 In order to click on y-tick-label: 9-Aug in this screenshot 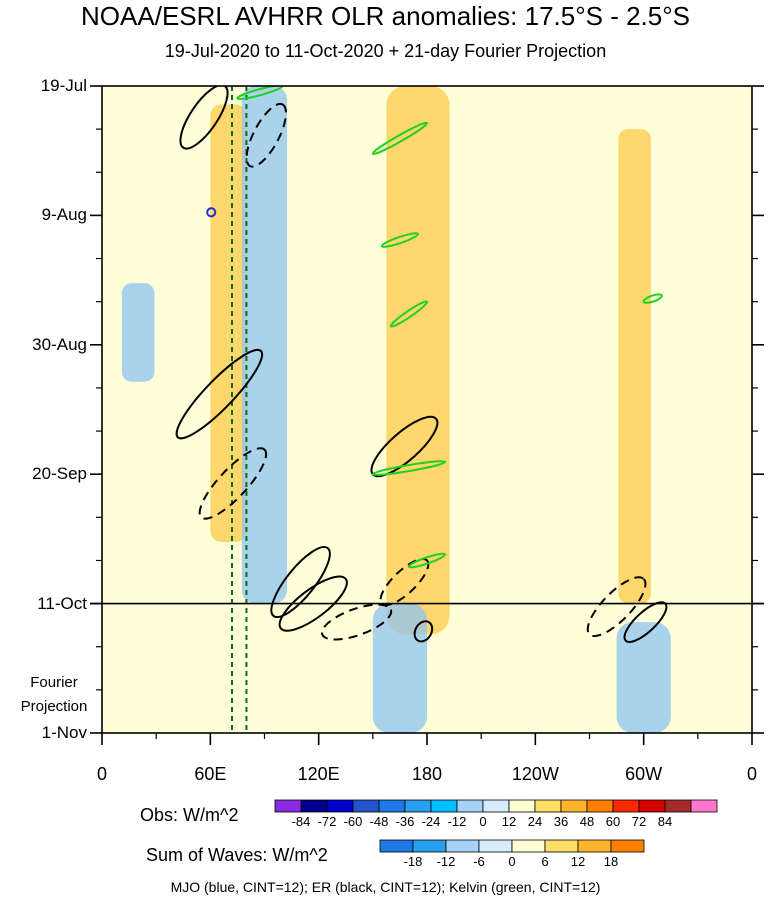, I will do `click(64, 215)`.